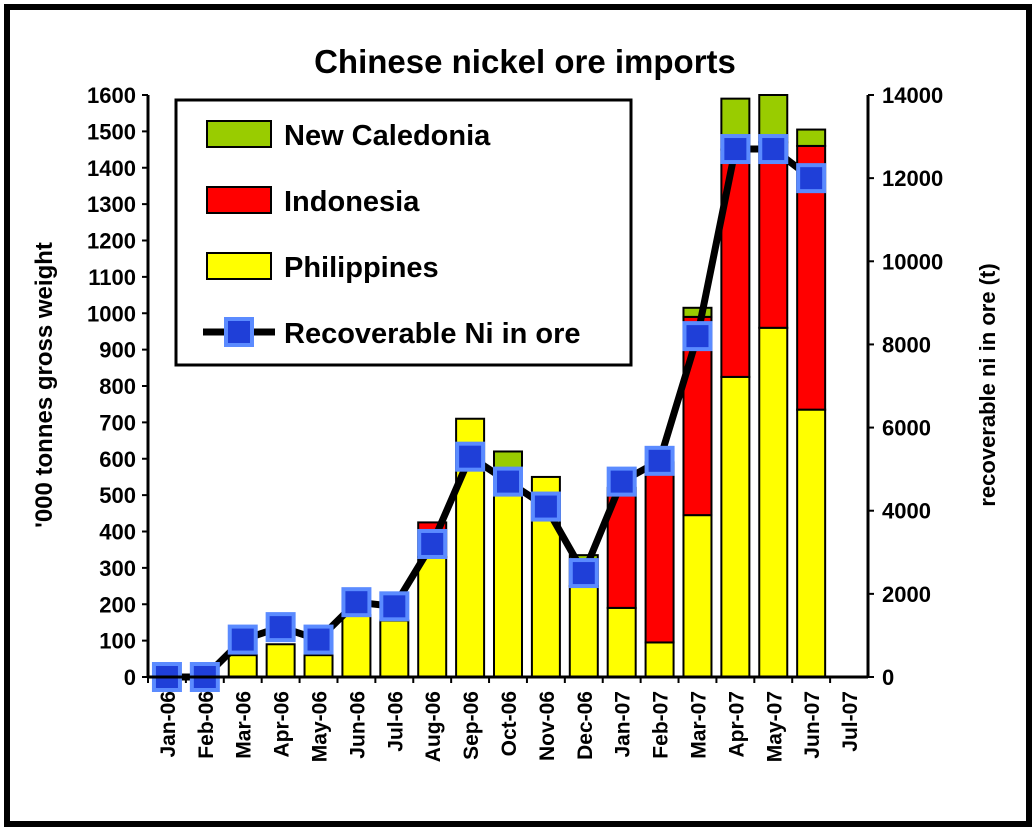  What do you see at coordinates (432, 334) in the screenshot?
I see `legend-label-recoverable-ni-in-ore: Recoverable Ni in ore` at bounding box center [432, 334].